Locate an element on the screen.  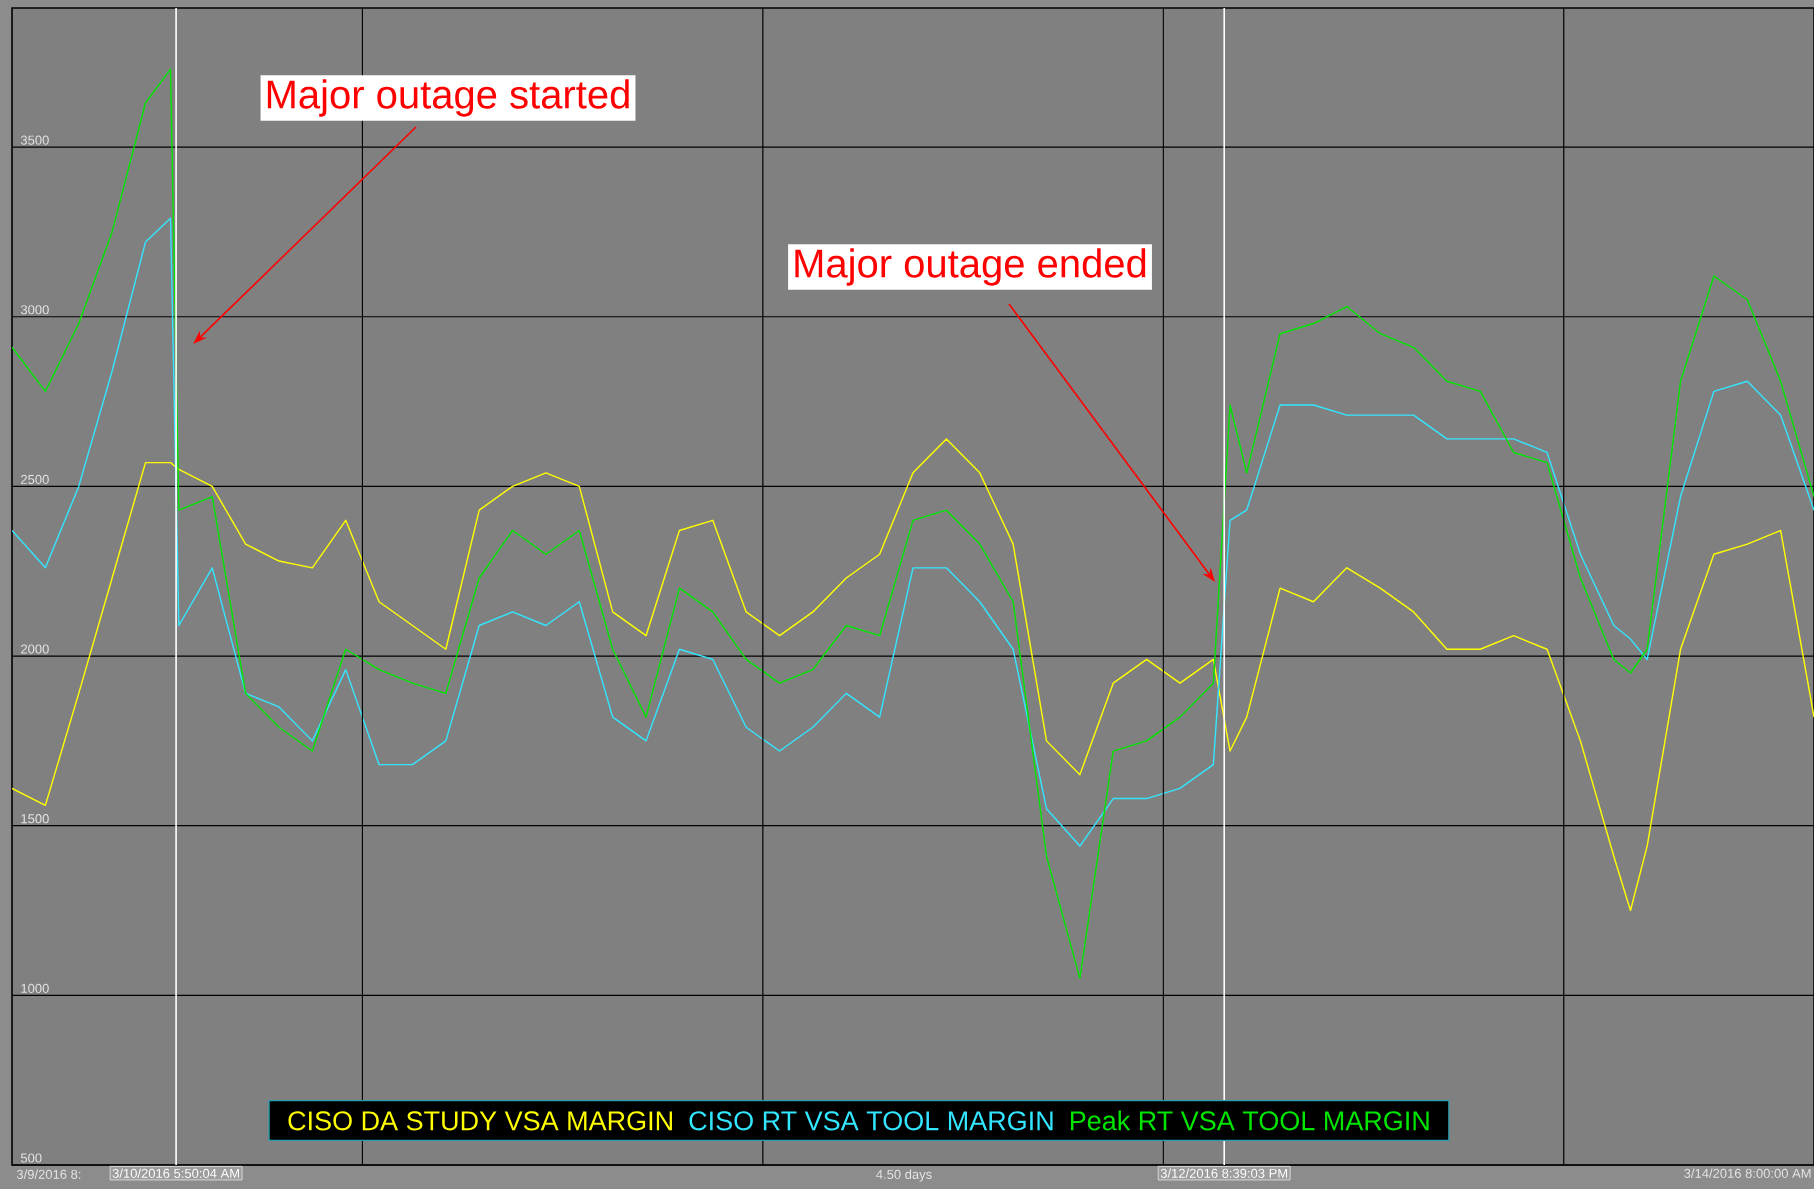
y-tick-label: 1500 is located at coordinates (35, 819).